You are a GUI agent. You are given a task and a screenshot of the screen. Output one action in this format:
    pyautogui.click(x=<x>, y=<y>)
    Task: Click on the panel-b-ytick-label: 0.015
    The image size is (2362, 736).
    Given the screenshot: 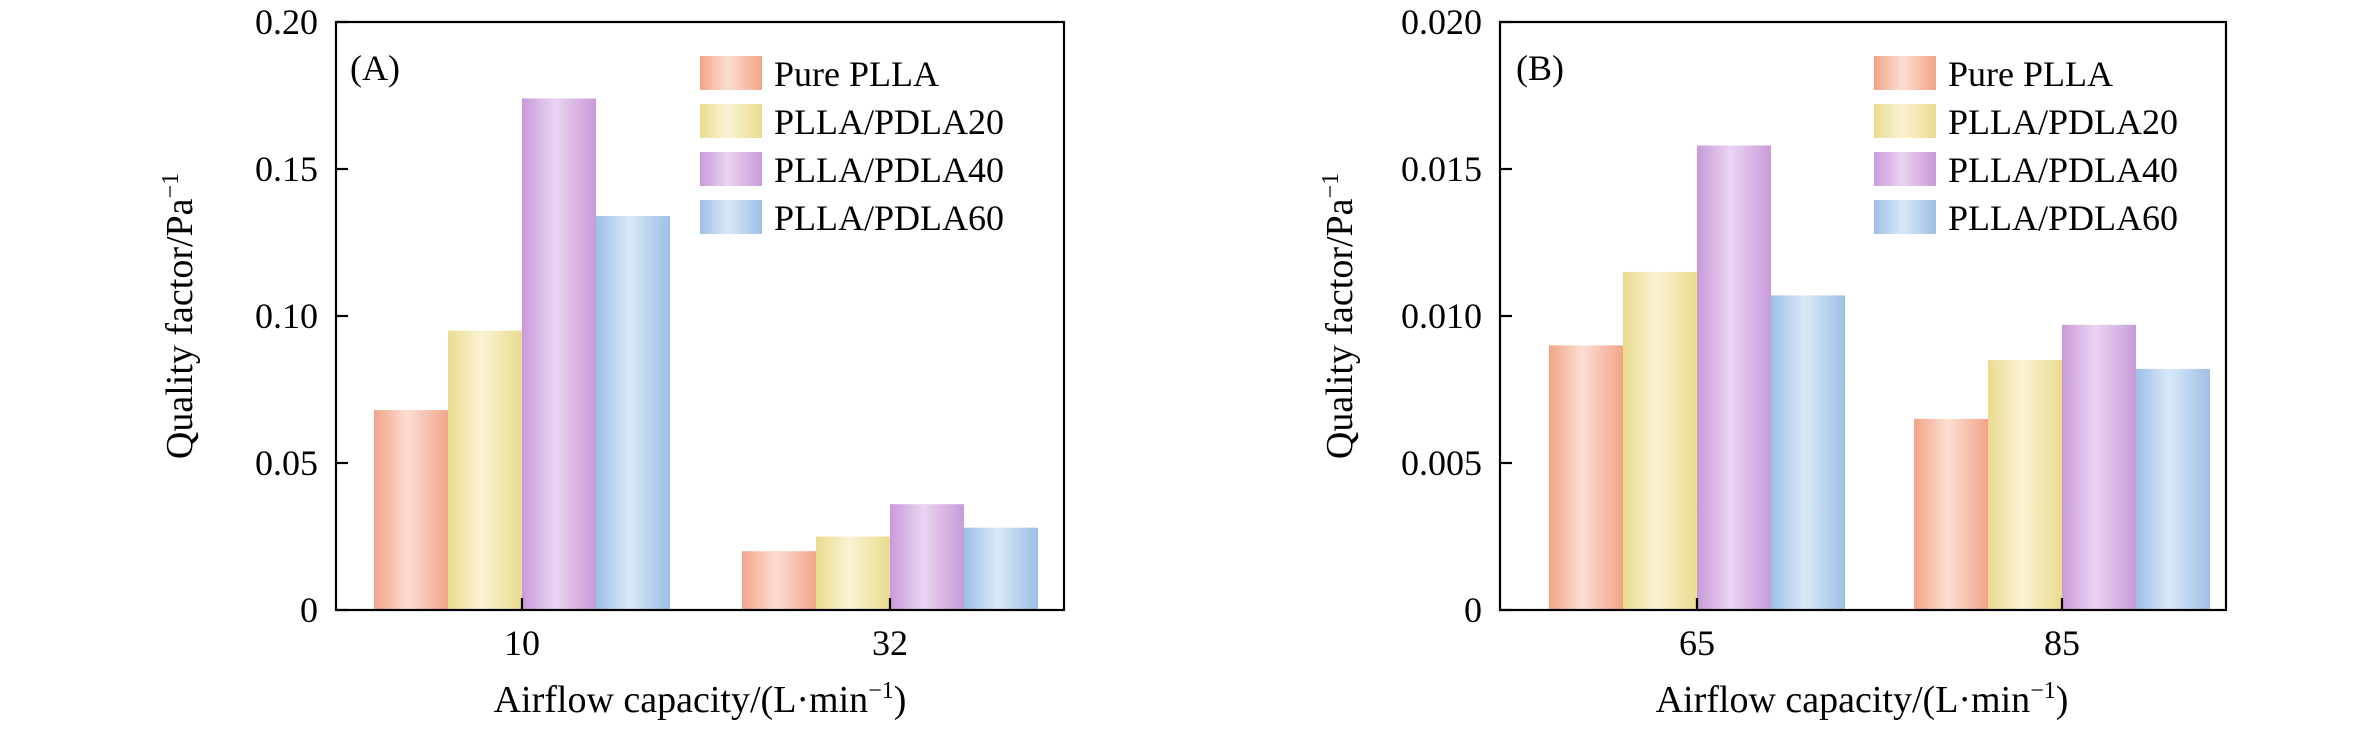 What is the action you would take?
    pyautogui.click(x=1441, y=169)
    